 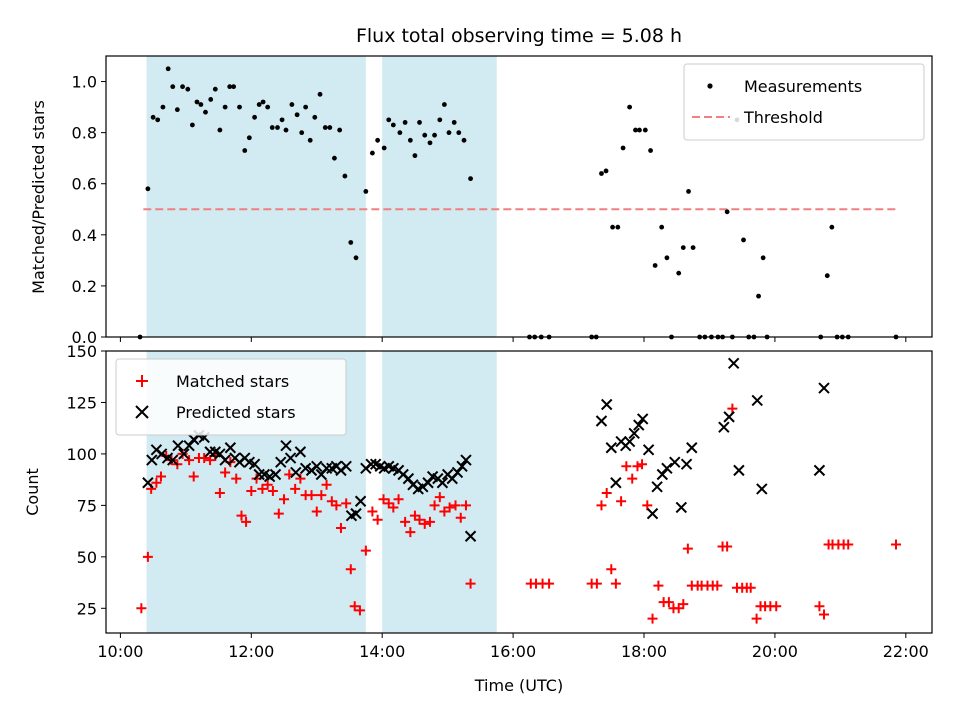 What do you see at coordinates (84, 133) in the screenshot?
I see `y-tick-label: 0.8` at bounding box center [84, 133].